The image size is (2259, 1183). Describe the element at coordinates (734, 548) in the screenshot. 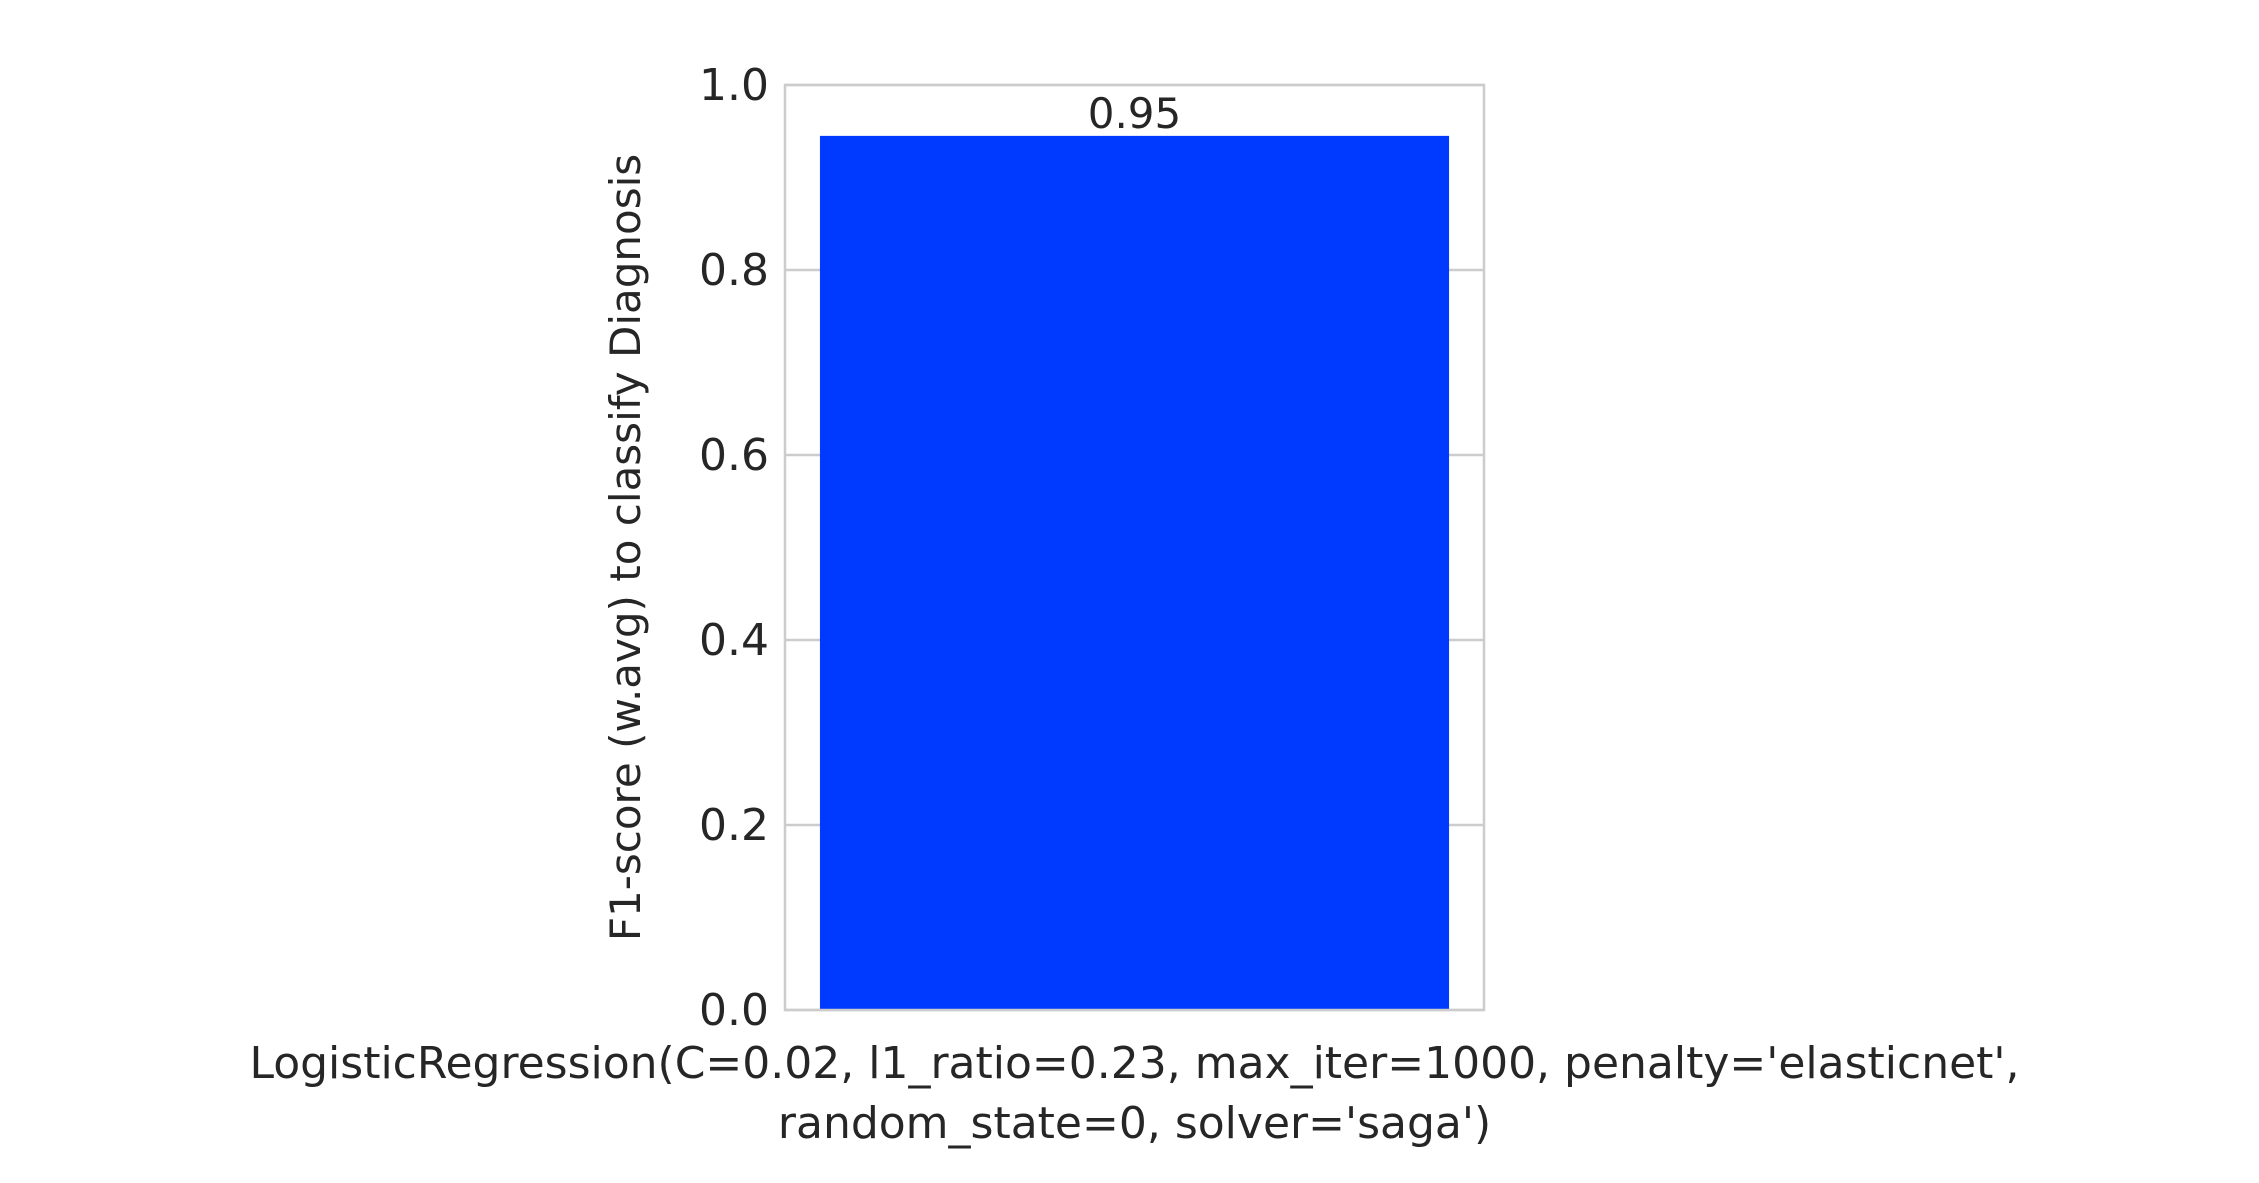

I see `y-tick-labels: 0.0 0.2 0.4 0.6 0.8 1.0` at that location.